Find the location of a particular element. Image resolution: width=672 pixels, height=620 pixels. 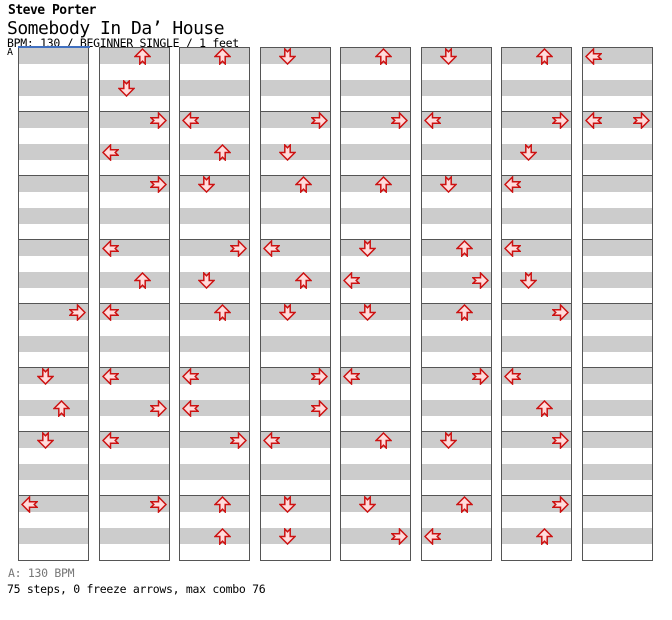

chart-summary: 75 steps, 0 freeze arrows, max combo 76 is located at coordinates (136, 589).